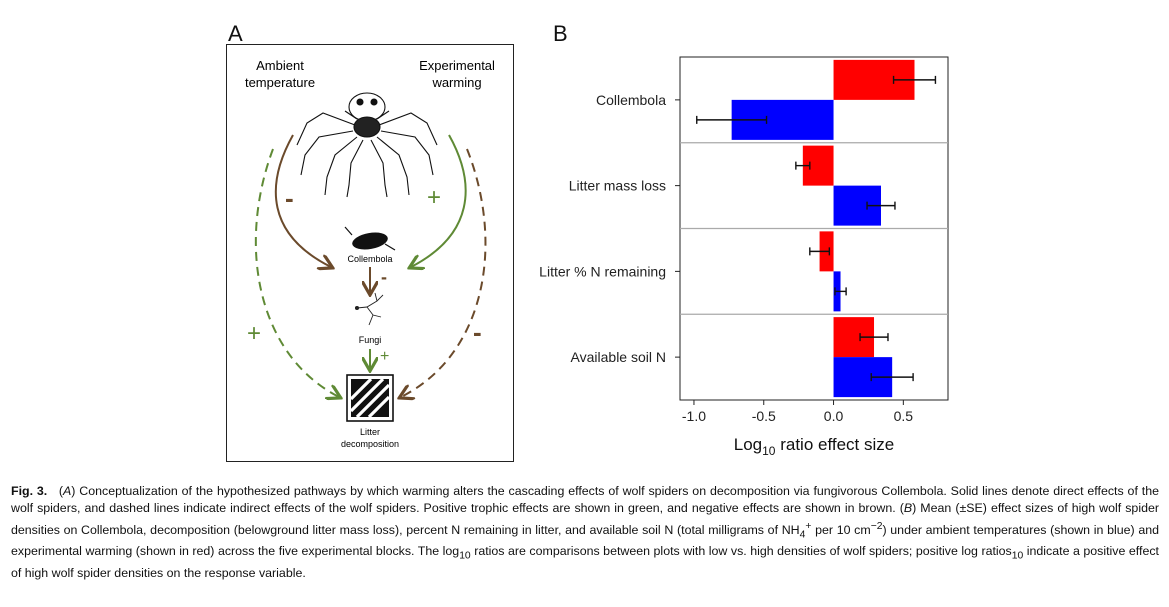 This screenshot has height=607, width=1169. I want to click on indirect-positive-sign: +, so click(254, 333).